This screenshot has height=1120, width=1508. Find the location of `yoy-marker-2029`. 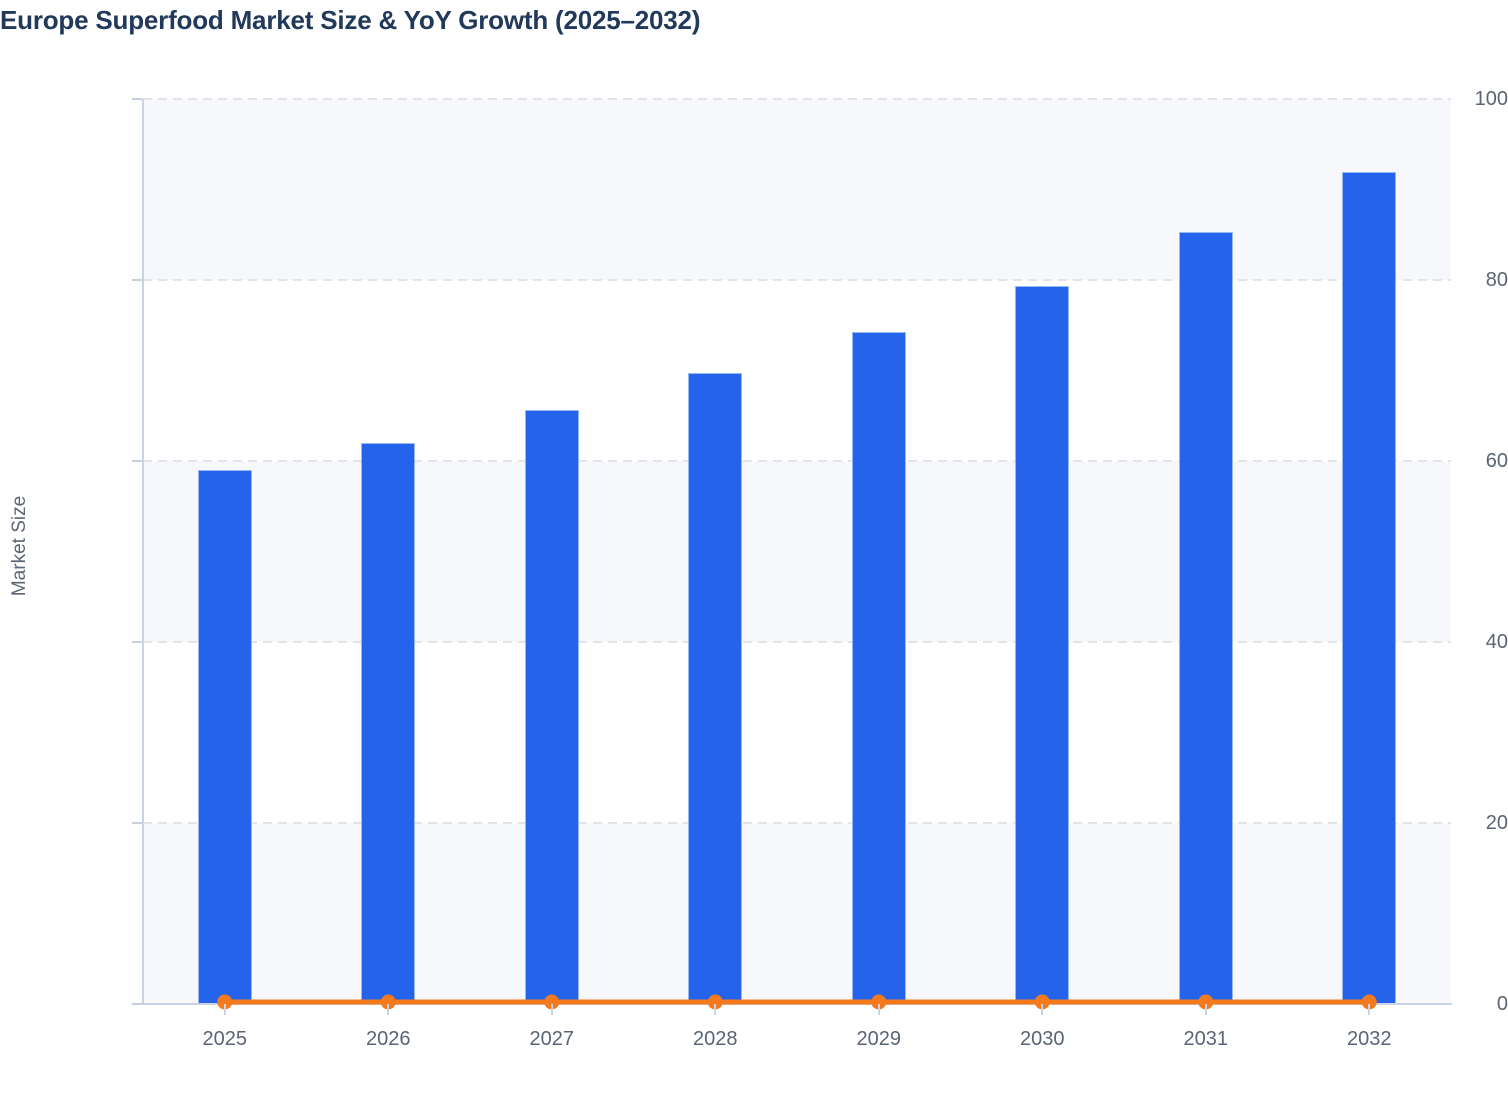

yoy-marker-2029 is located at coordinates (879, 1002).